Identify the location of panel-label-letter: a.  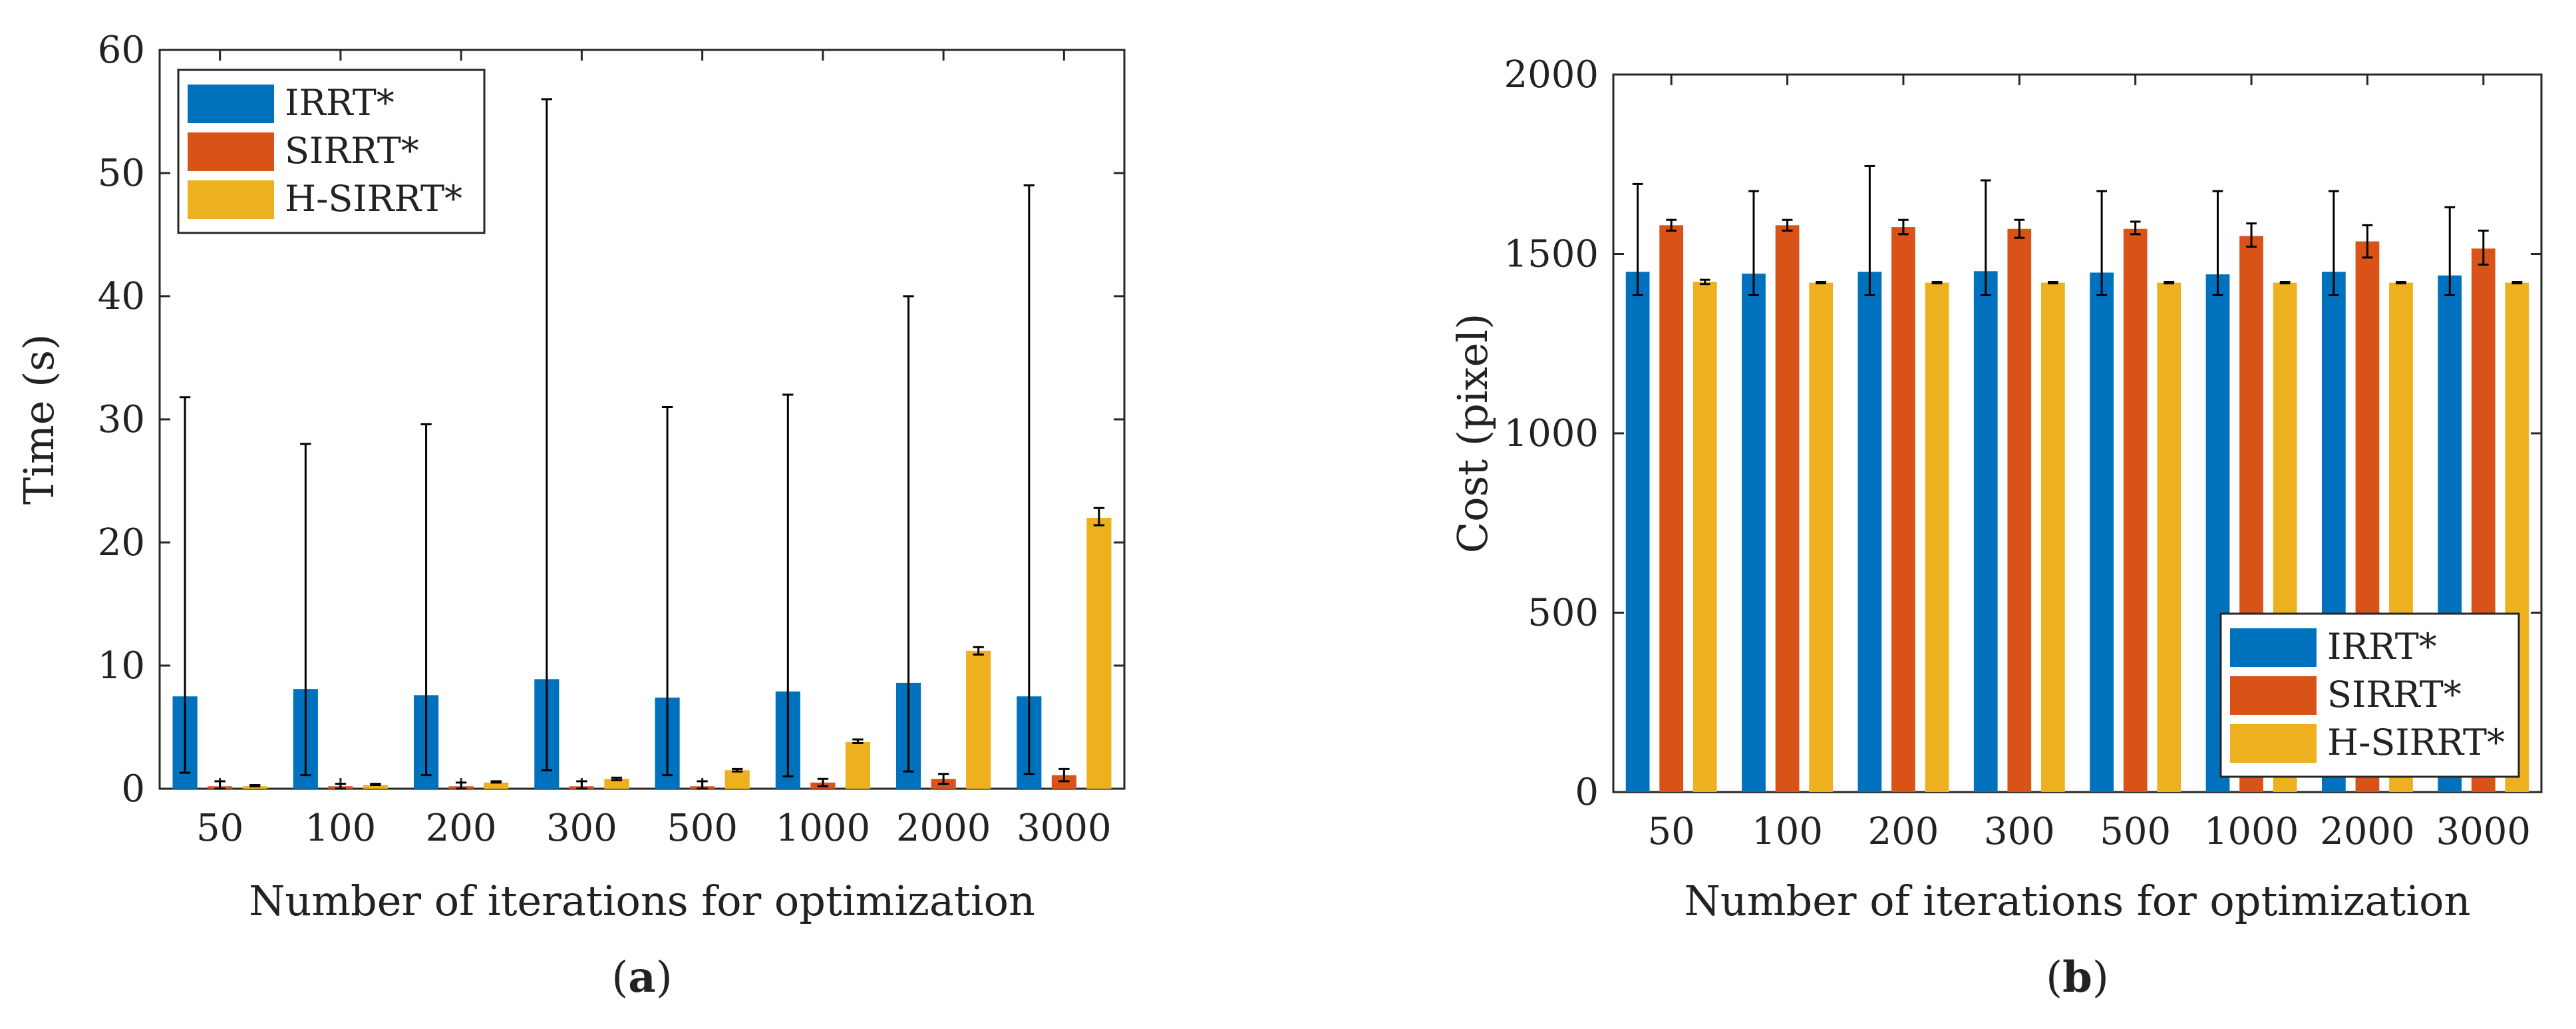
(641, 977).